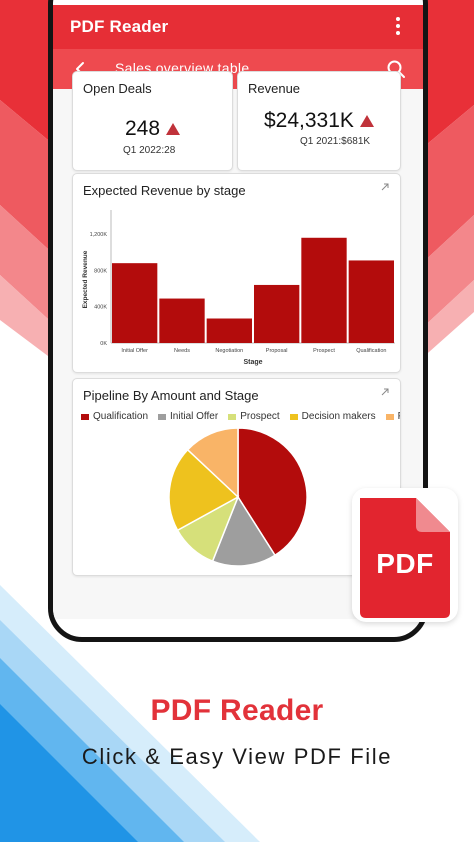 The width and height of the screenshot is (474, 842). What do you see at coordinates (335, 141) in the screenshot?
I see `kpi-comparison: Q1 2021:$681K` at bounding box center [335, 141].